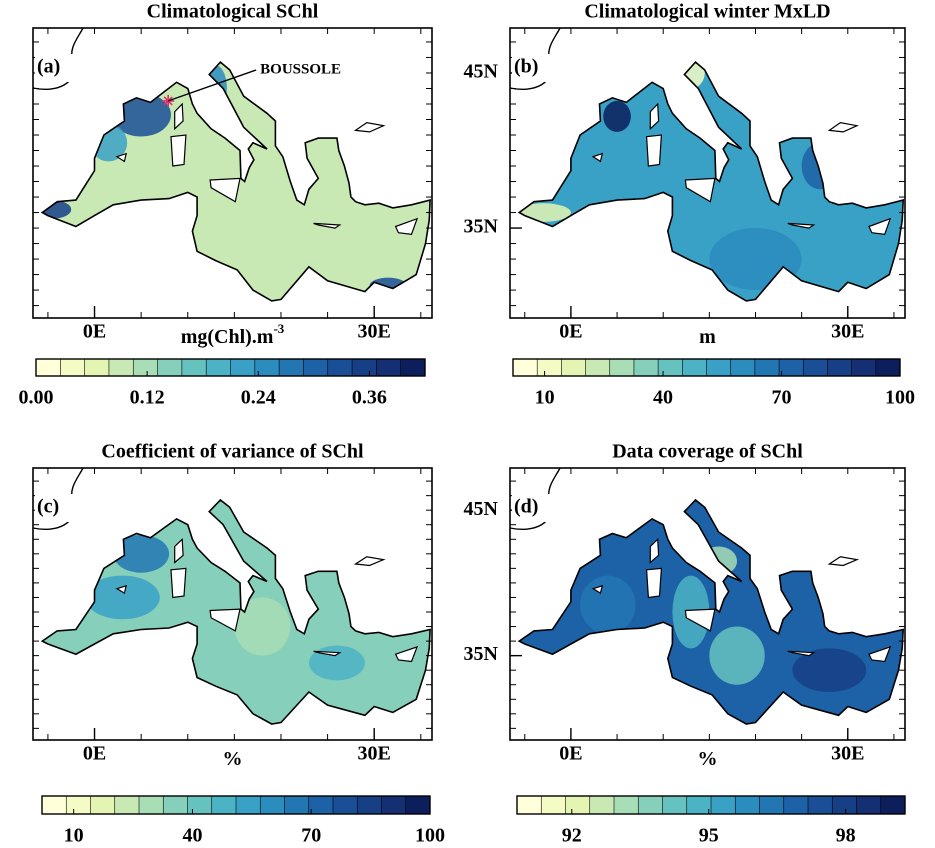 This screenshot has height=848, width=935. I want to click on map-frame, so click(707, 604).